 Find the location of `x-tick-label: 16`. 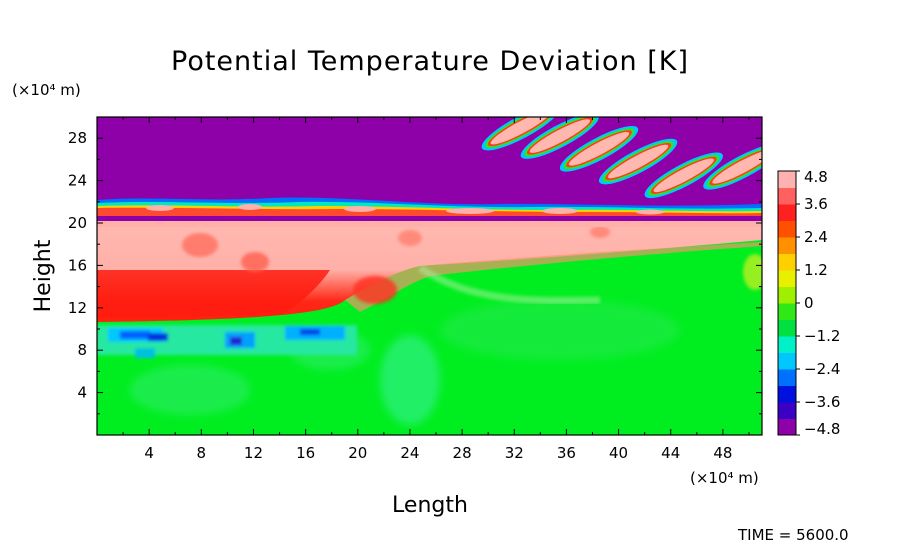

x-tick-label: 16 is located at coordinates (305, 453).